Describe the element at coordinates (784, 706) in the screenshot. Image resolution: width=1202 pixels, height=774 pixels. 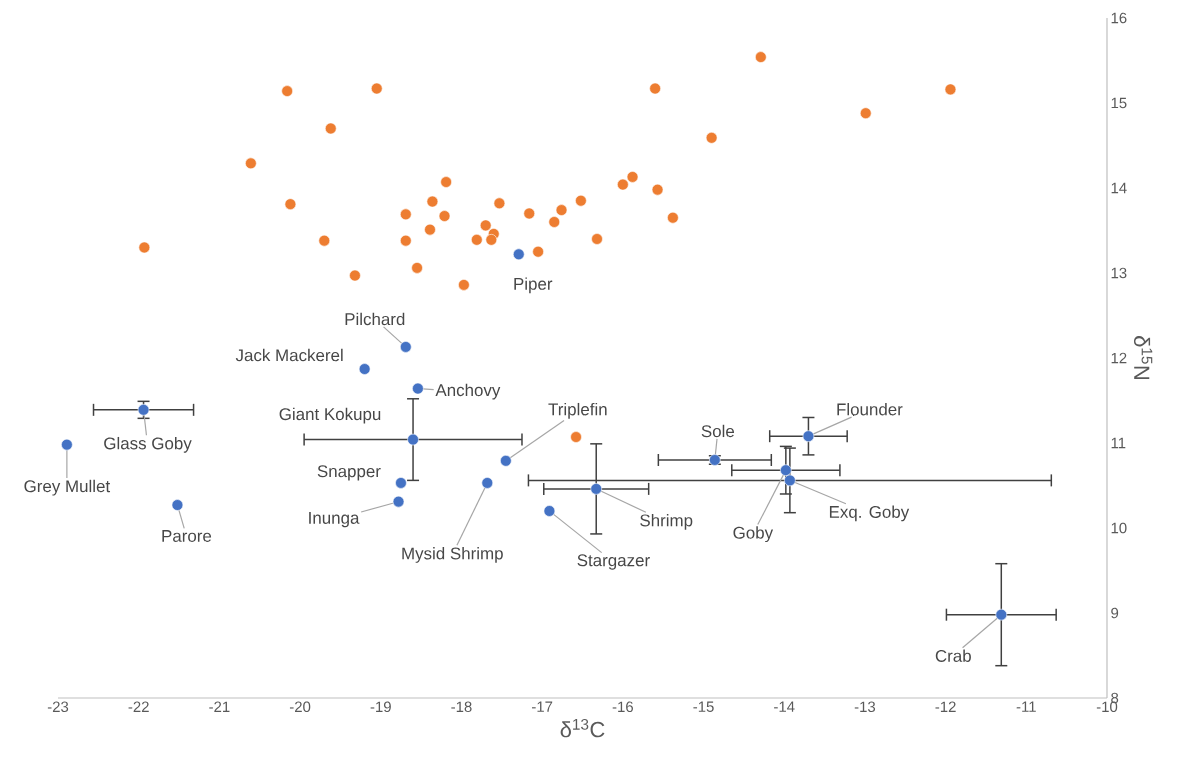
I see `x-tick-label: -14` at that location.